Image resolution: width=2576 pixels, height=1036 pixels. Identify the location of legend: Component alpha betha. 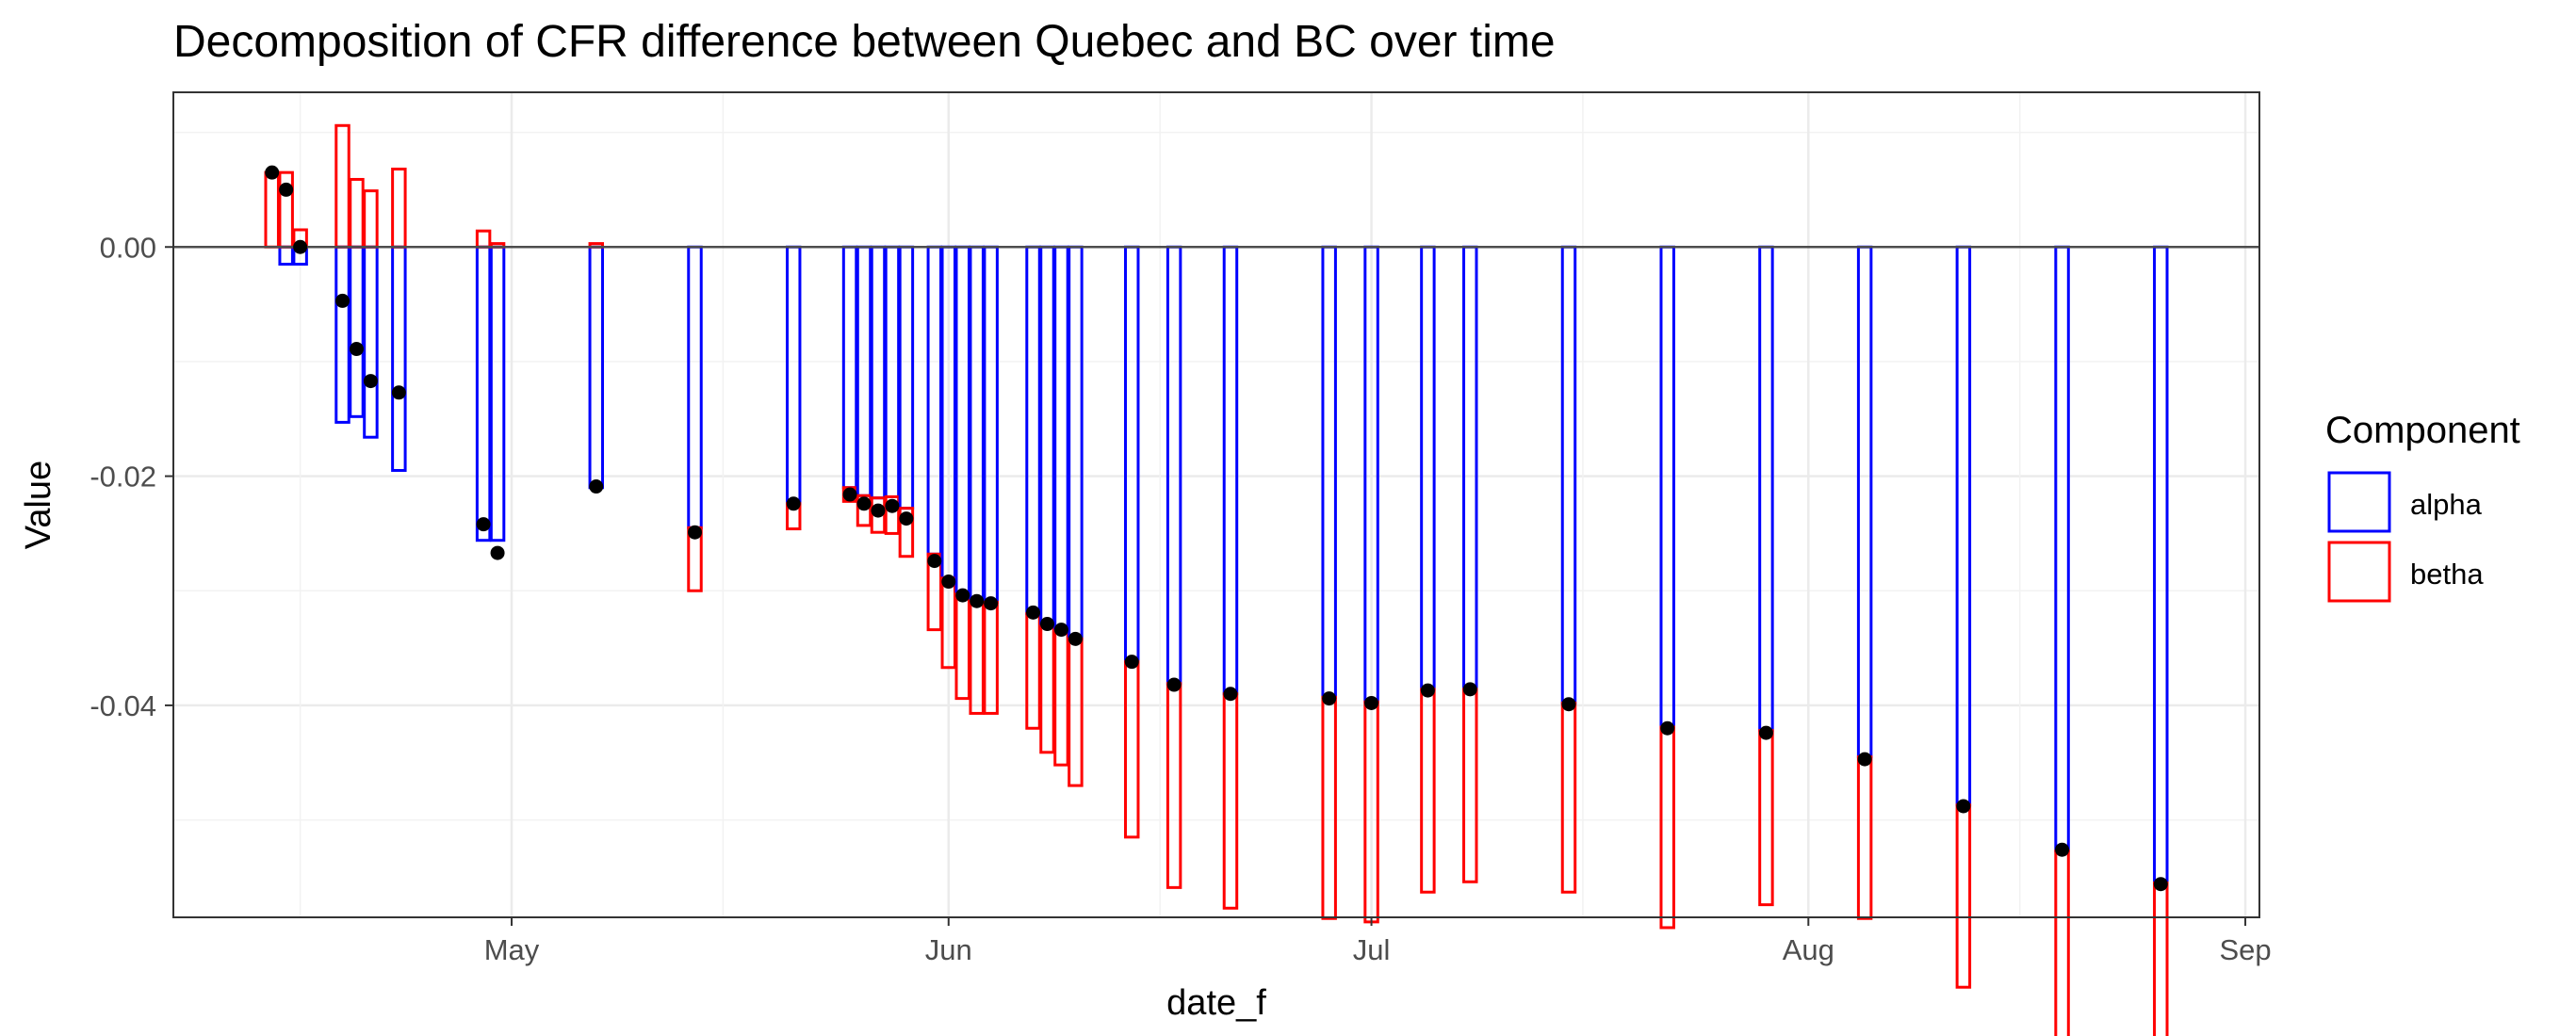
(2422, 507).